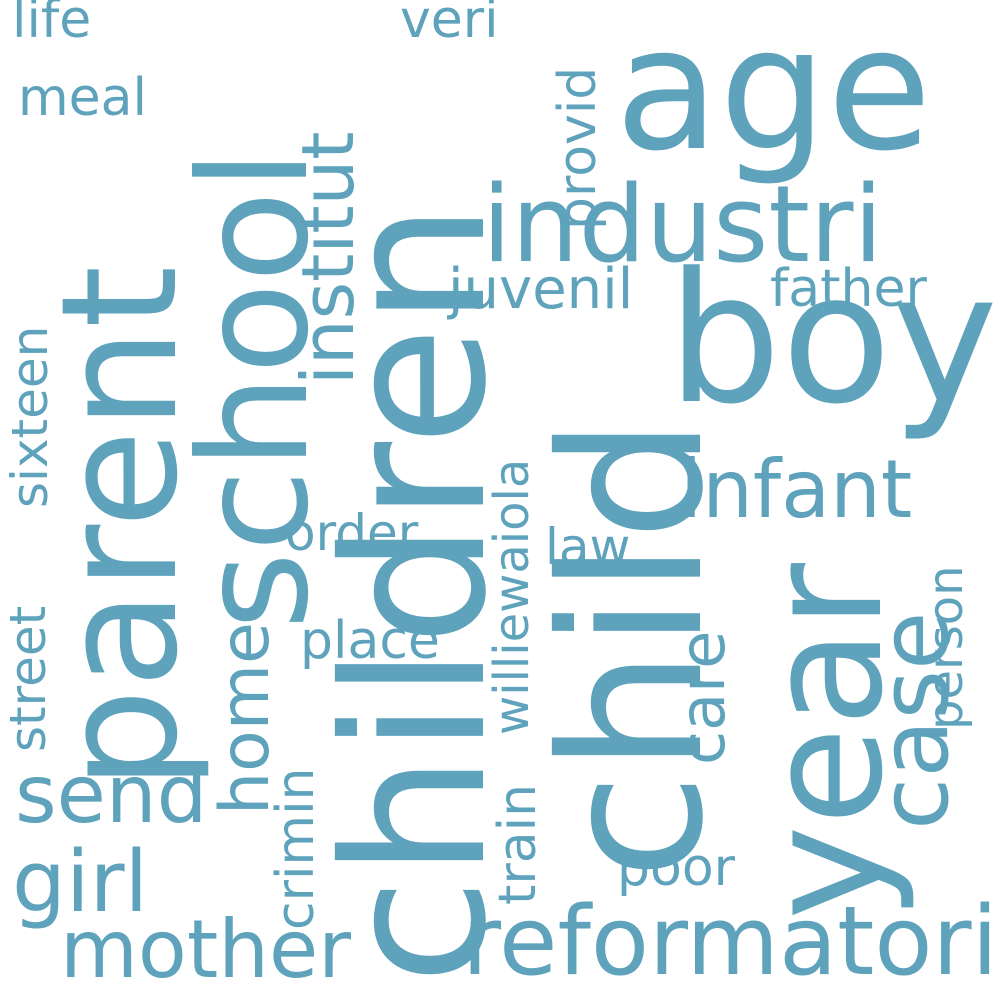 The width and height of the screenshot is (1000, 1000). Describe the element at coordinates (702, 697) in the screenshot. I see `word-care: care` at that location.